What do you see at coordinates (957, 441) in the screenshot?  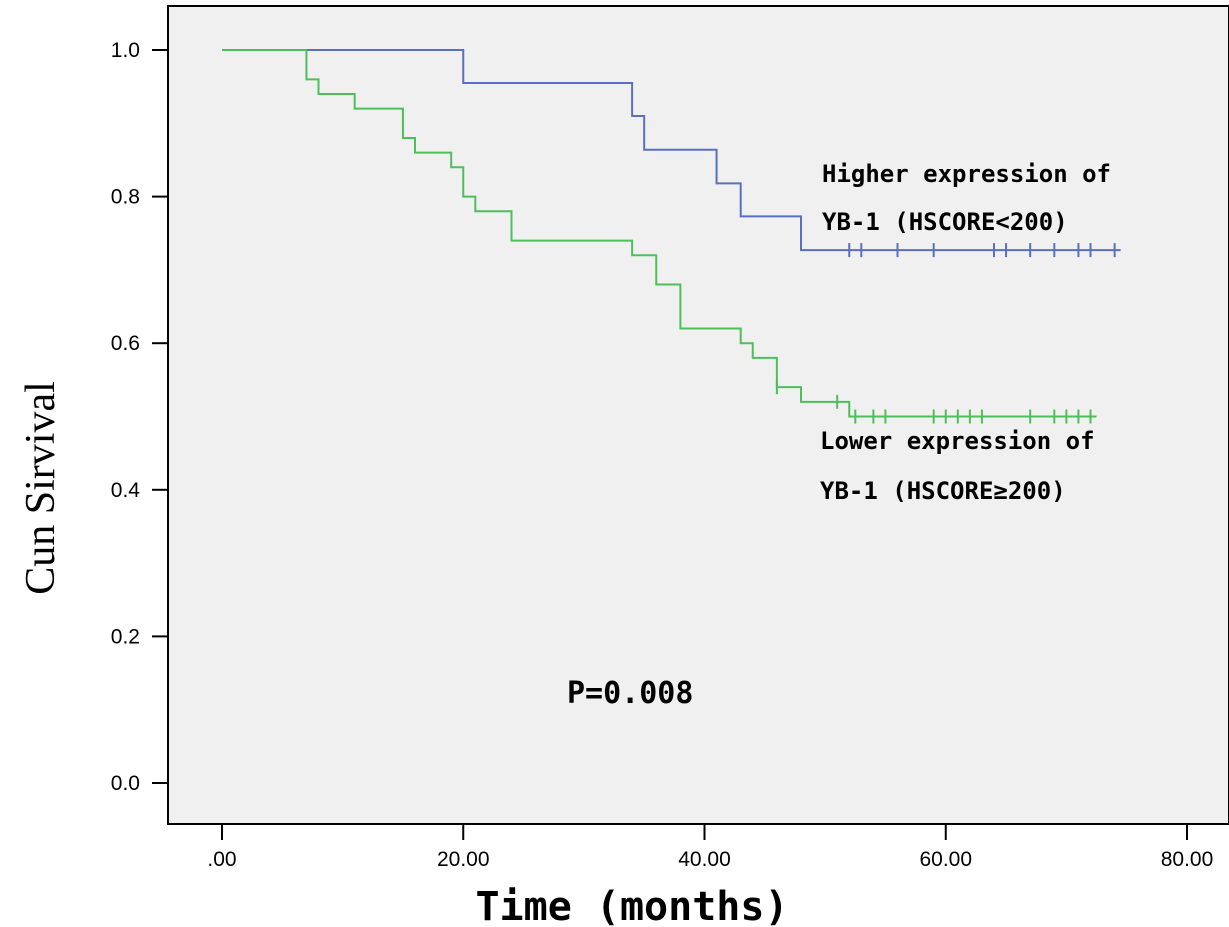 I see `series-label-lower-line1: Lower expression of` at bounding box center [957, 441].